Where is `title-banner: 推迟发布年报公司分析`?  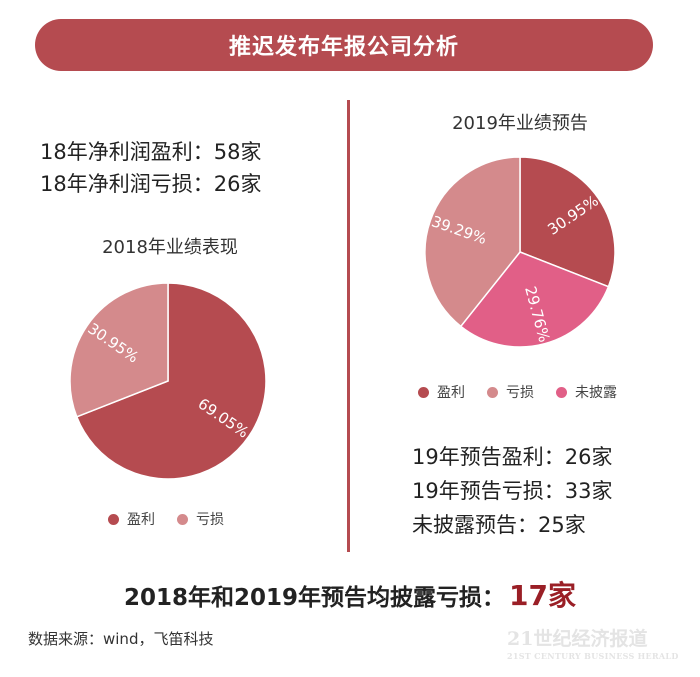
title-banner: 推迟发布年报公司分析 is located at coordinates (344, 45).